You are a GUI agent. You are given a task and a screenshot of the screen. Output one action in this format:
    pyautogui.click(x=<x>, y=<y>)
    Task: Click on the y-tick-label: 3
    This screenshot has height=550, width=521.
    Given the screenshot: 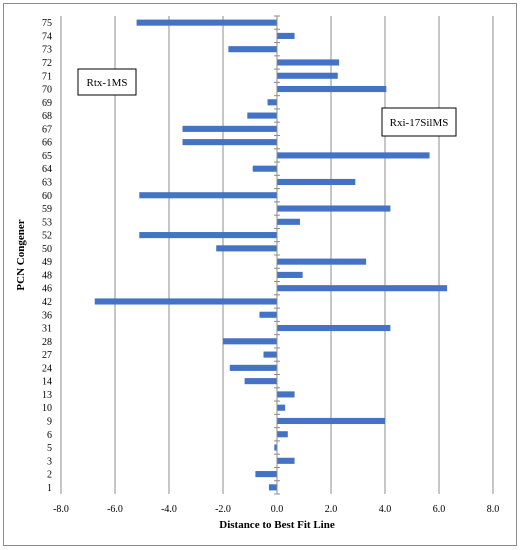 What is the action you would take?
    pyautogui.click(x=49, y=461)
    